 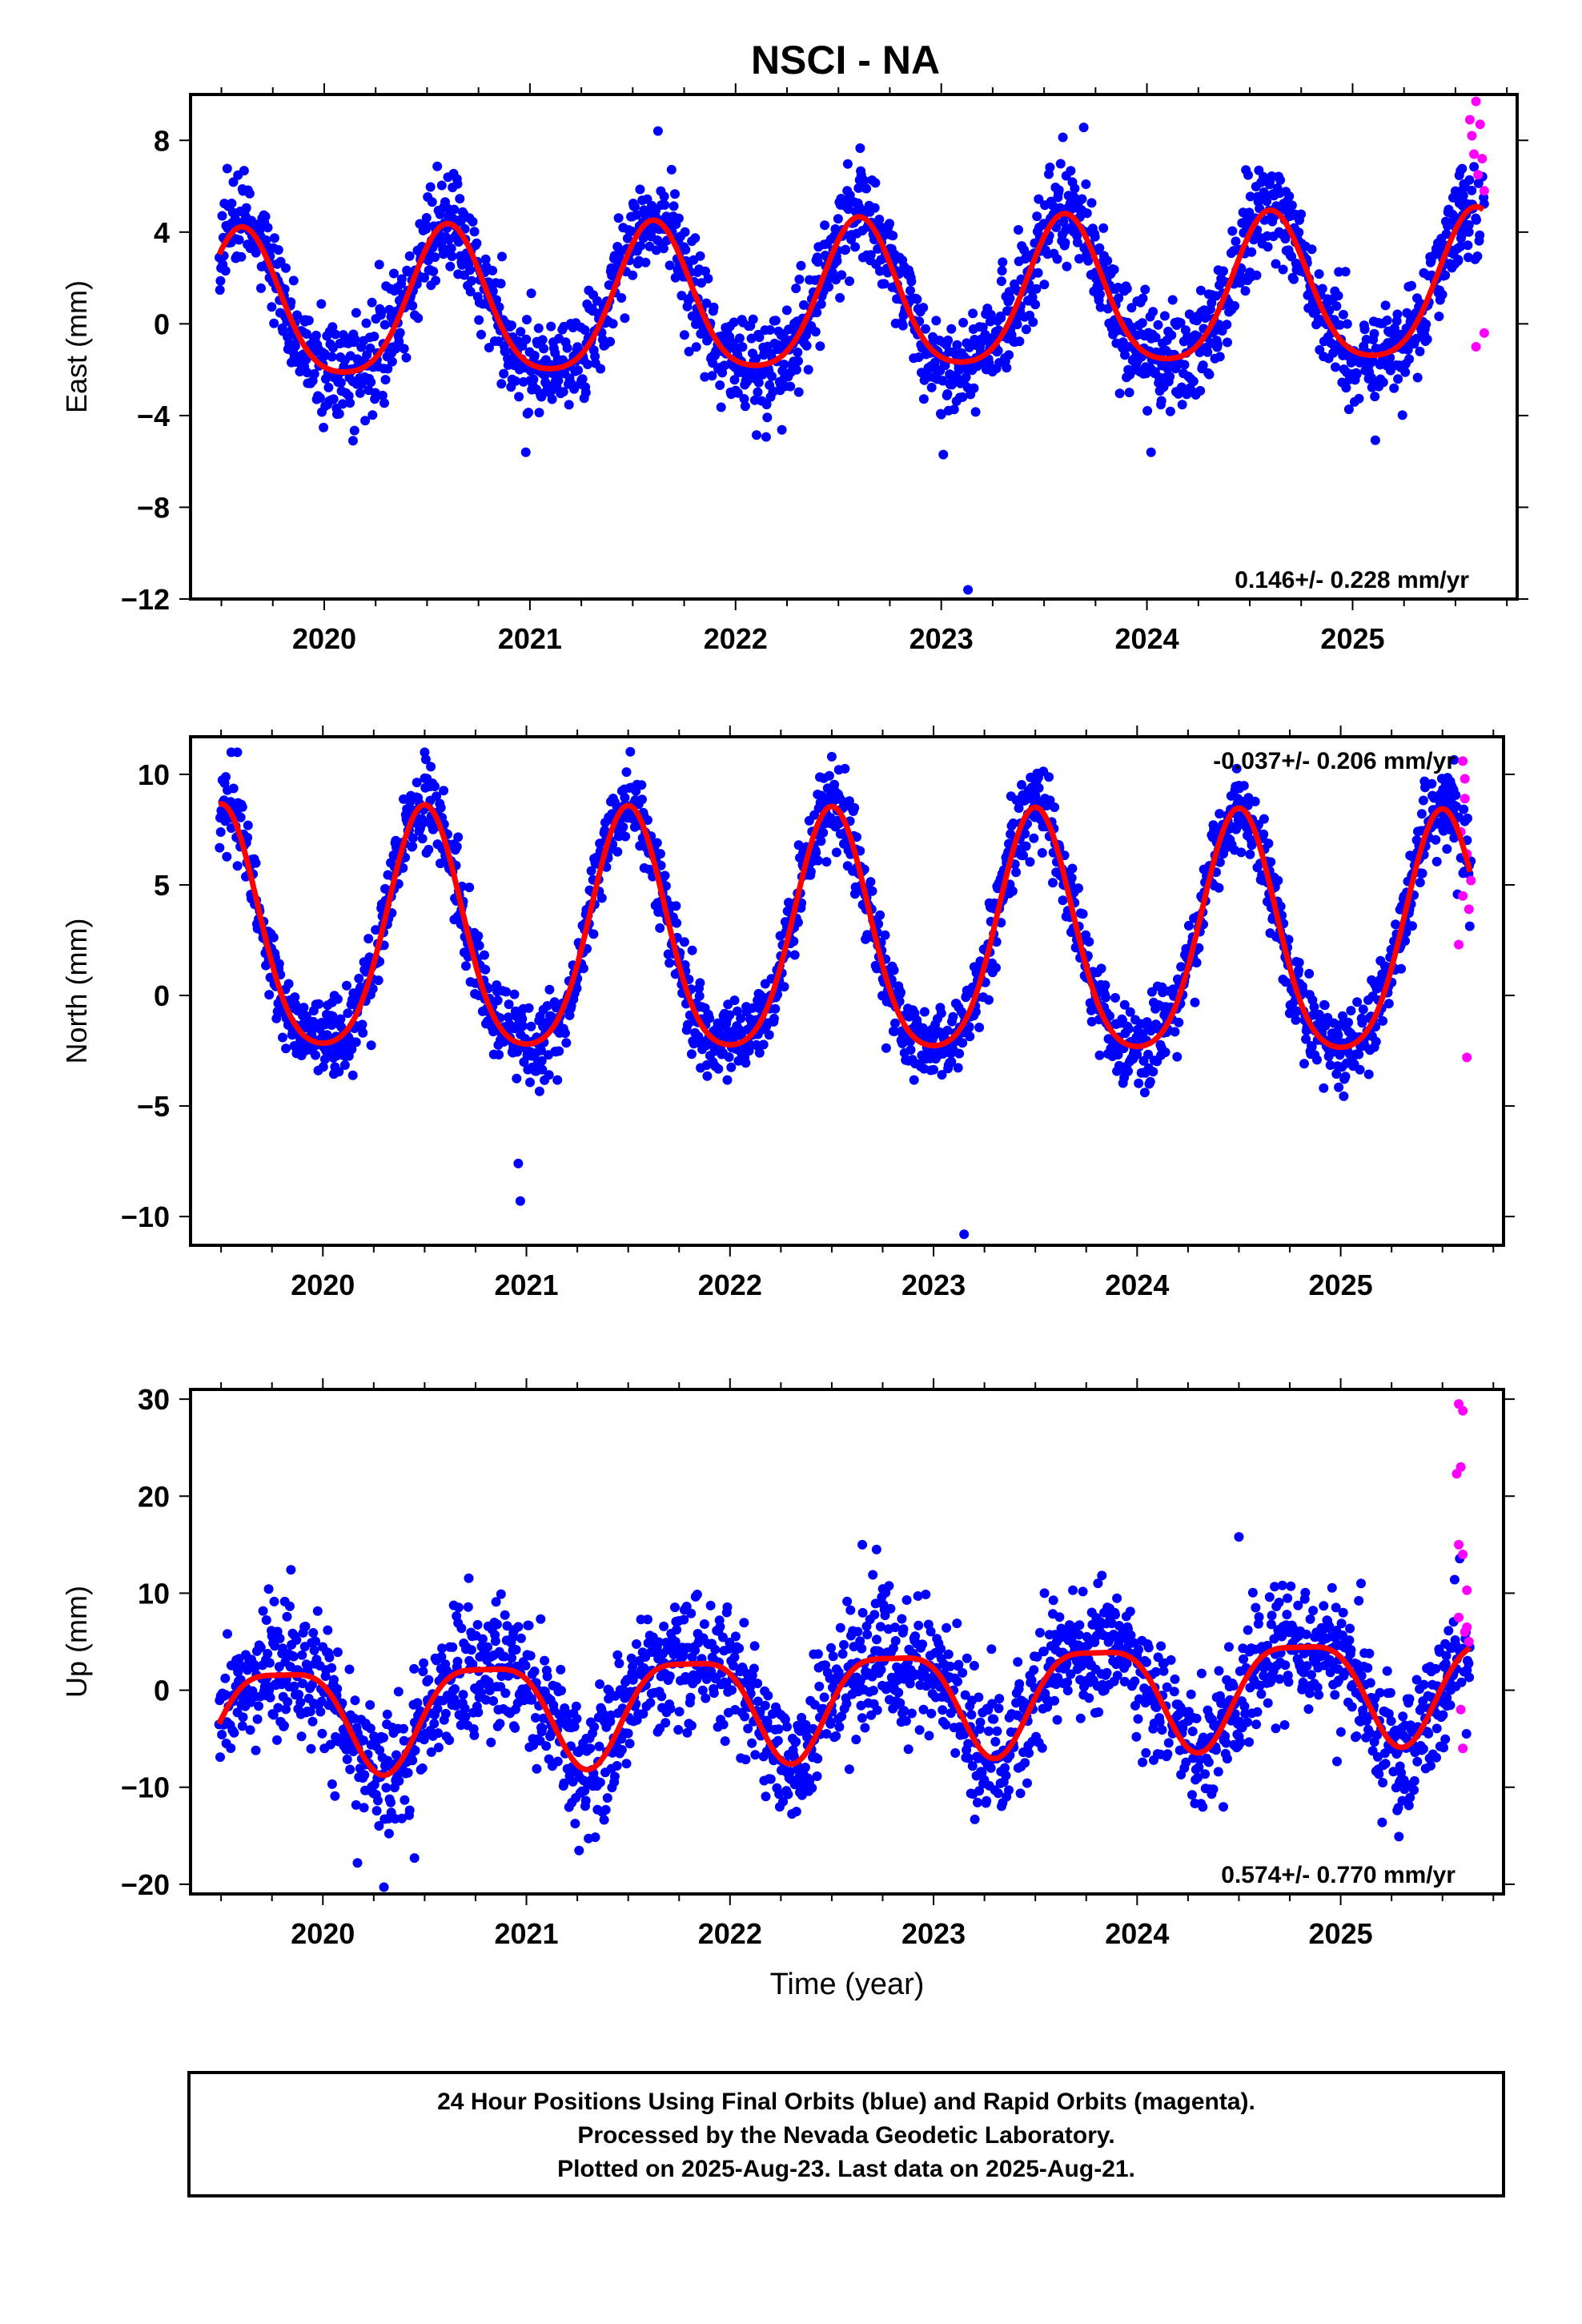 I want to click on x-tick-label: 2023, so click(x=933, y=1285).